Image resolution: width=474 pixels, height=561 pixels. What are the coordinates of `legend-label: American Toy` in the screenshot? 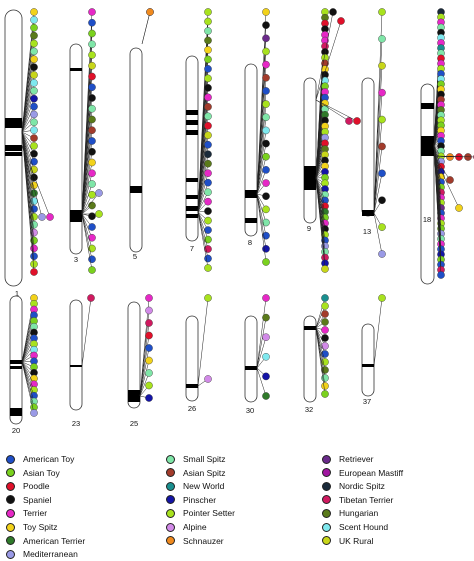 It's located at (48, 459).